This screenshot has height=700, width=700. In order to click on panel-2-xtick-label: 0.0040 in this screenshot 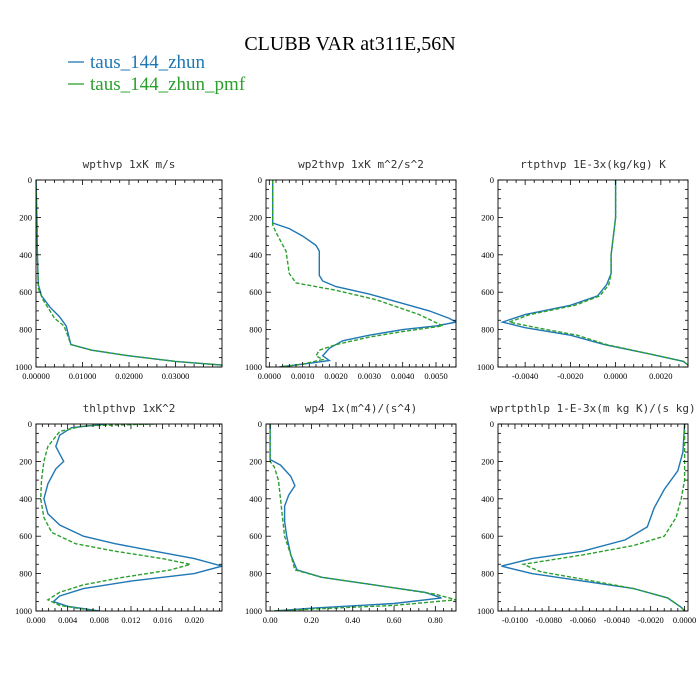, I will do `click(402, 376)`.